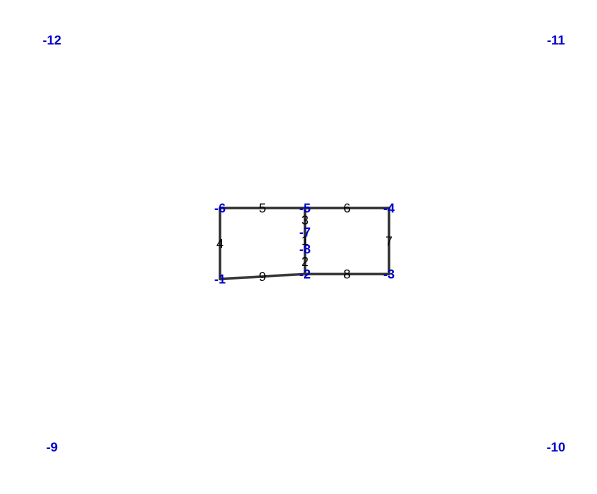 This screenshot has height=494, width=597. Describe the element at coordinates (305, 232) in the screenshot. I see `node-label: -7` at that location.